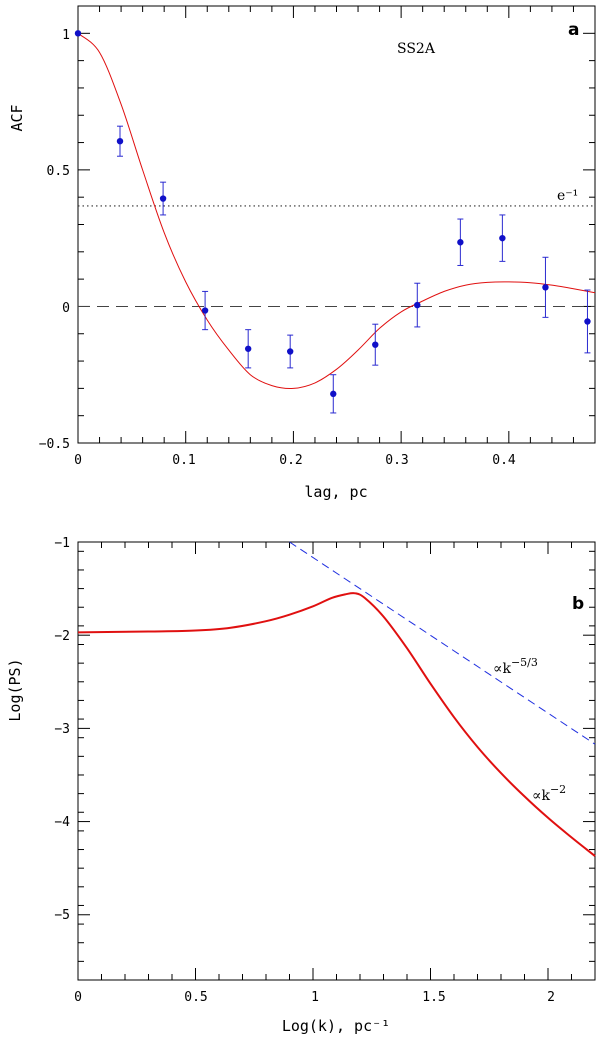  I want to click on steep-exponent: −2, so click(558, 789).